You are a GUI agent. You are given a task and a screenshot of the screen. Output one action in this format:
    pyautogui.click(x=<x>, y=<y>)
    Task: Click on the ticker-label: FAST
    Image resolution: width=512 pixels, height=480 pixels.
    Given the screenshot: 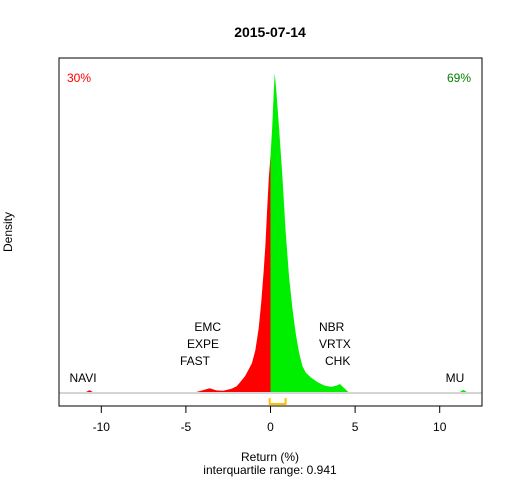 What is the action you would take?
    pyautogui.click(x=195, y=361)
    